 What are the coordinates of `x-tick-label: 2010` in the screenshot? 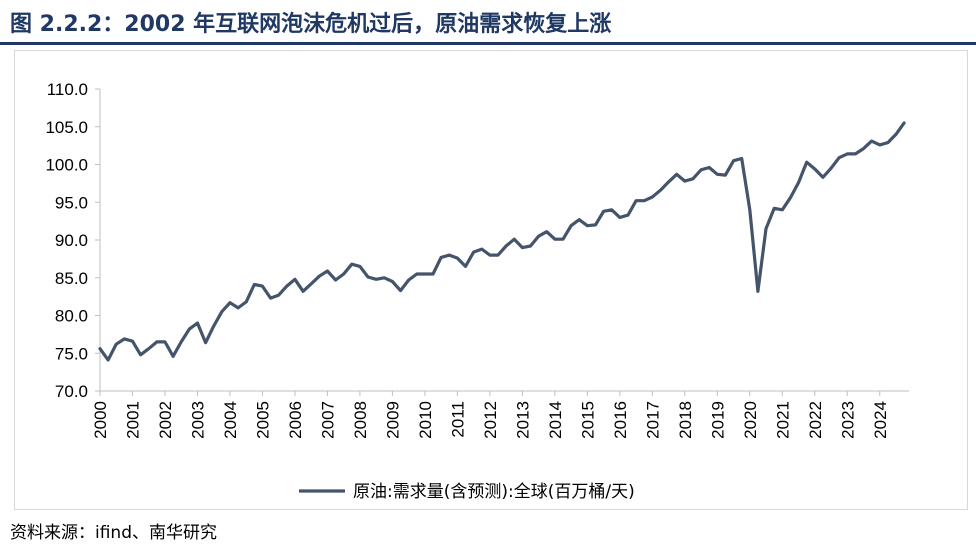 It's located at (425, 420).